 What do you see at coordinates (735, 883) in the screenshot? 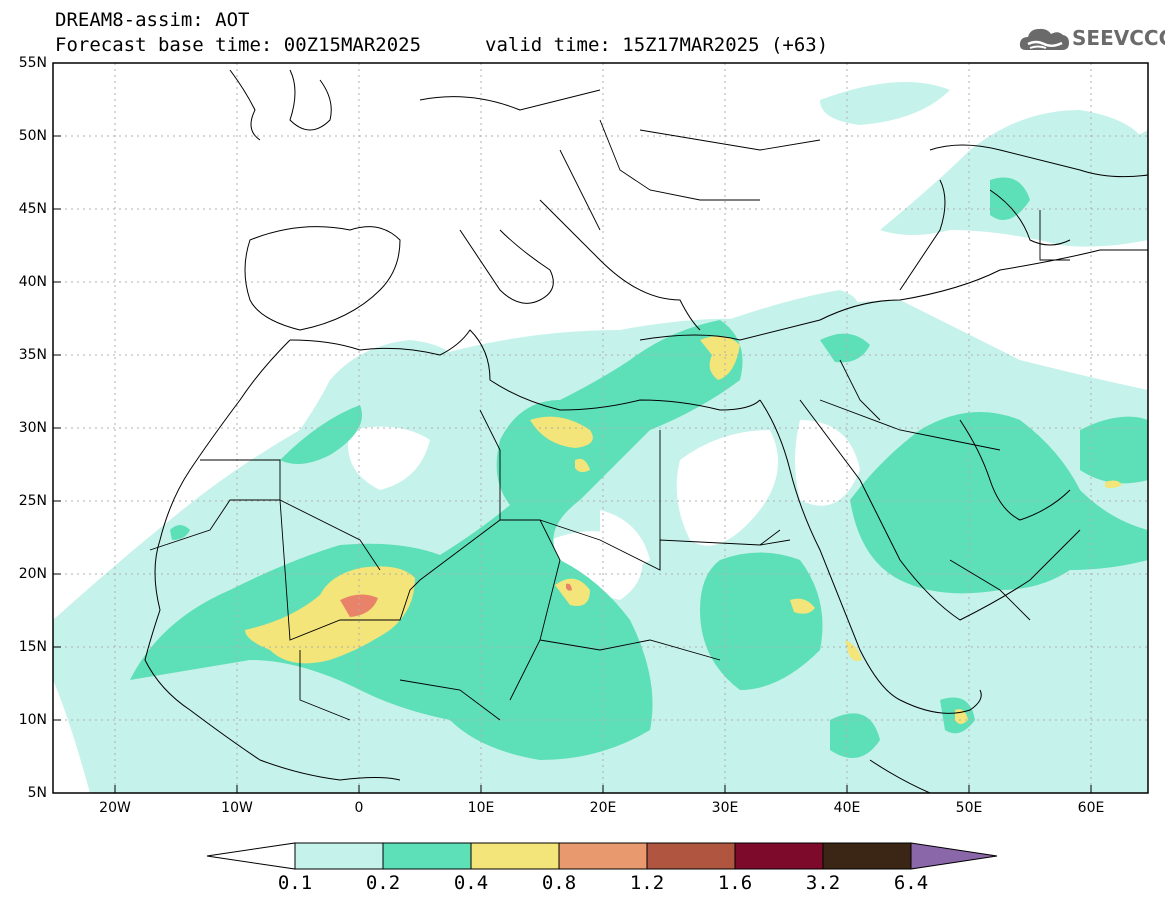
I see `colorbar-label: 1.6` at bounding box center [735, 883].